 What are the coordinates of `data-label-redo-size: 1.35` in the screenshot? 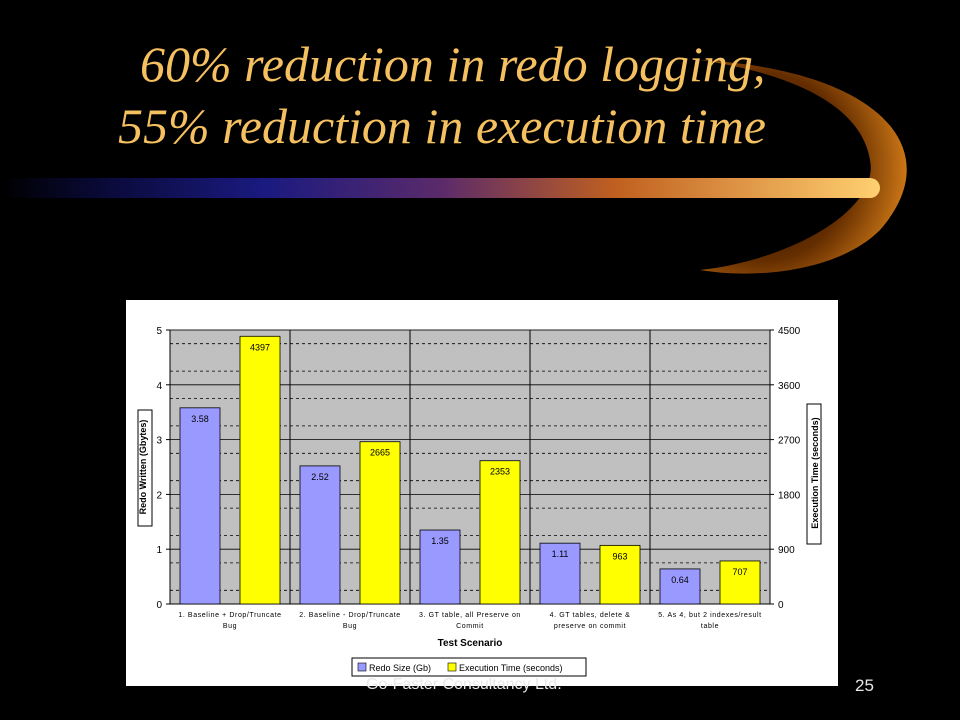 It's located at (440, 541).